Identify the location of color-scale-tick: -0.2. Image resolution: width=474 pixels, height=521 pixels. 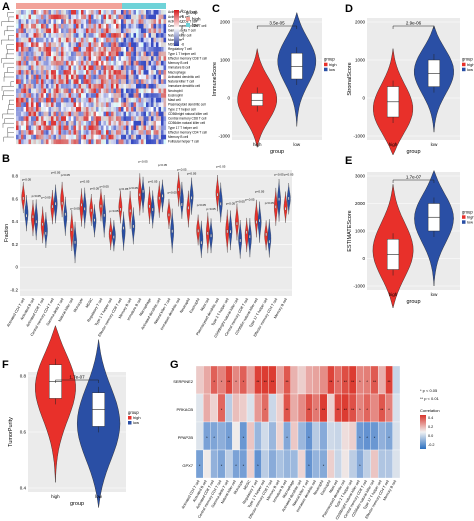
(431, 445).